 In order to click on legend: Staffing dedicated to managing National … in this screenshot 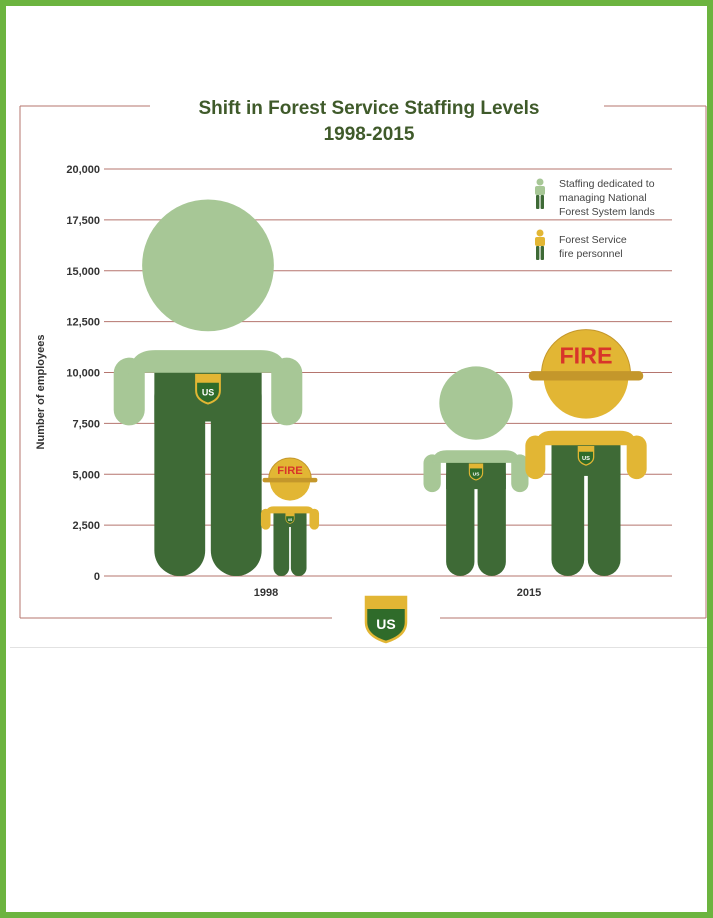, I will do `click(595, 219)`.